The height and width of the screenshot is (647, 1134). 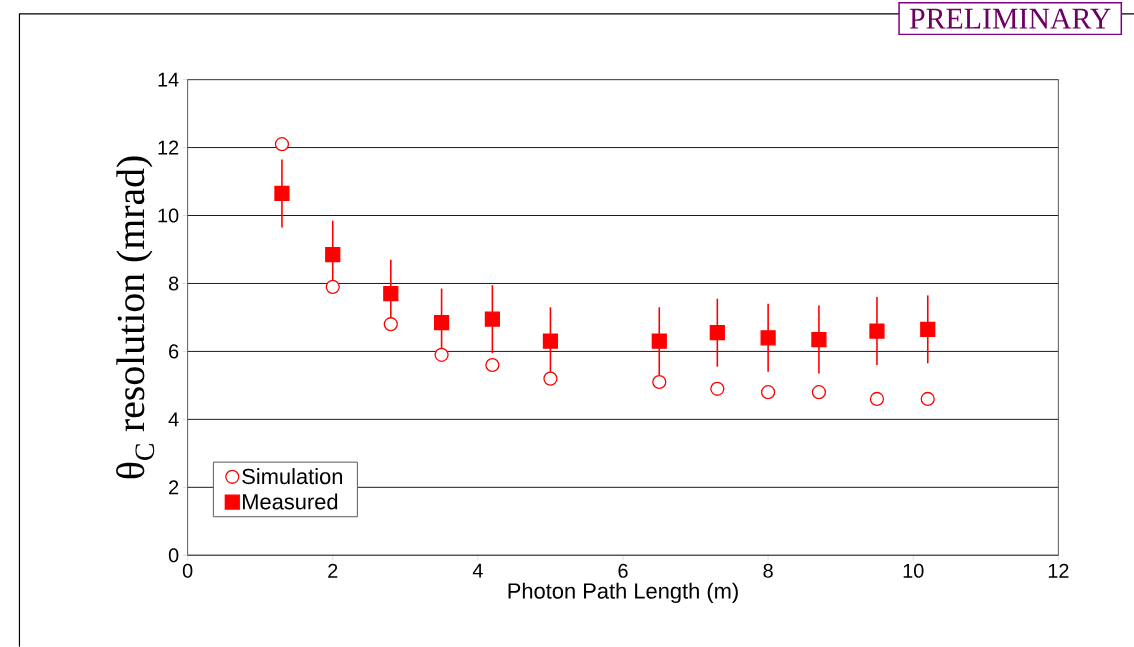 I want to click on legend-label: Simulation, so click(x=292, y=476).